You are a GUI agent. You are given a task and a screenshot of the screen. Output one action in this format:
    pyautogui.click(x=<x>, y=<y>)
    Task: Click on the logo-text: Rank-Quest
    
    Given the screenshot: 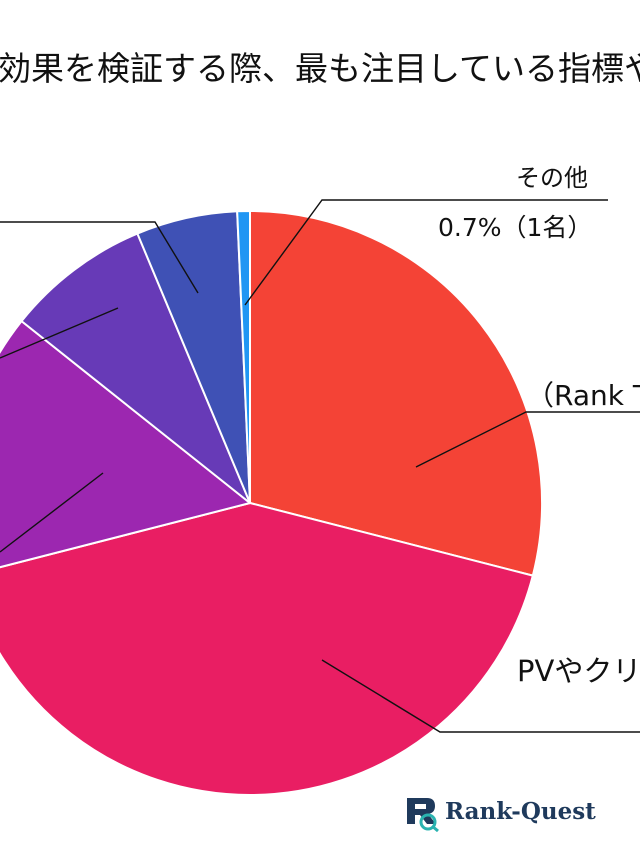 What is the action you would take?
    pyautogui.click(x=520, y=811)
    